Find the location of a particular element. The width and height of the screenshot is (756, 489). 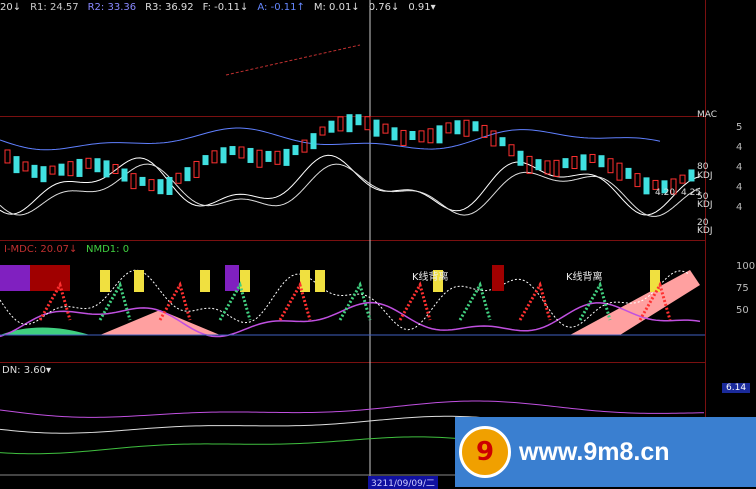

header-value: A: -0.11↑ is located at coordinates (281, 7).